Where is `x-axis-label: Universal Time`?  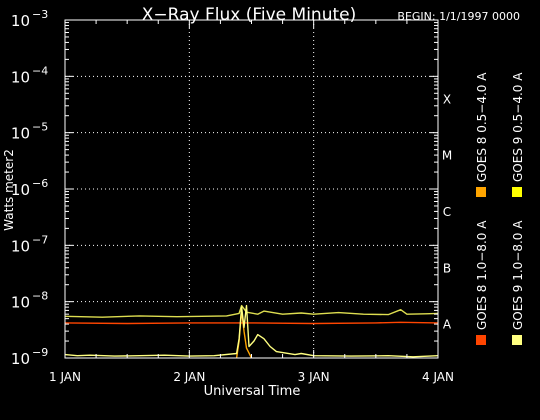
x-axis-label: Universal Time is located at coordinates (252, 391).